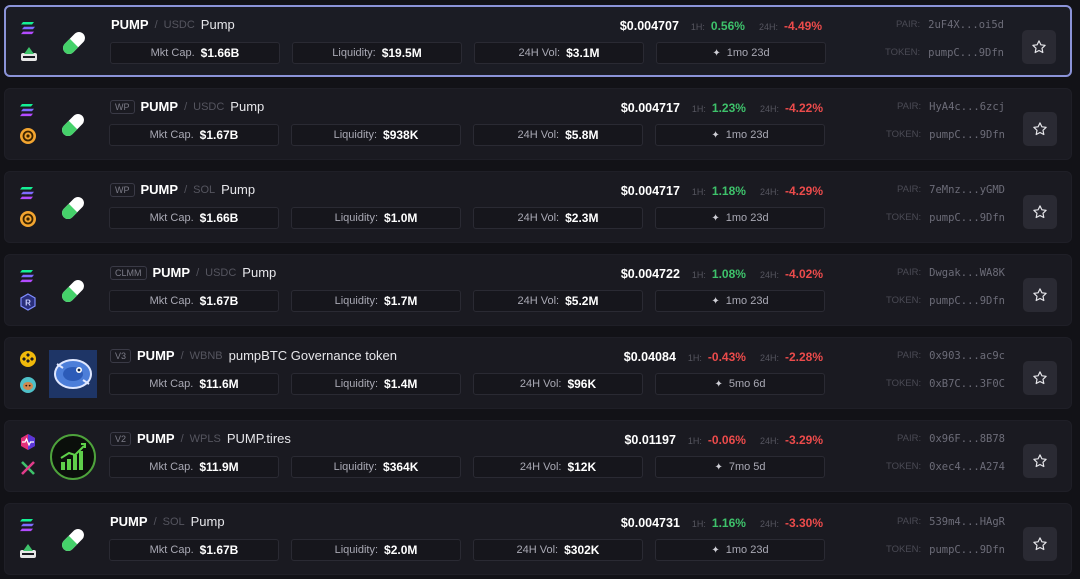 The height and width of the screenshot is (579, 1080). I want to click on h24-label: 24H:, so click(769, 275).